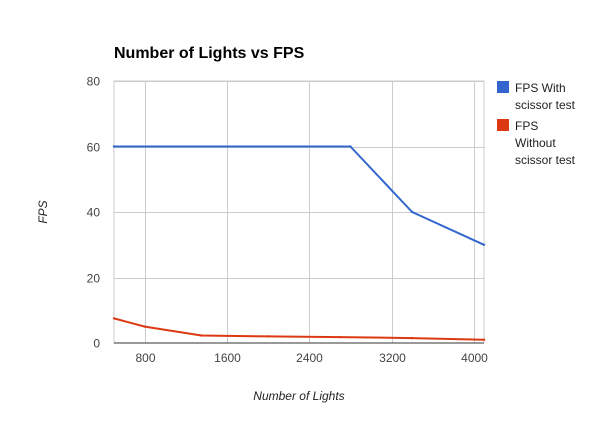 The image size is (598, 425). I want to click on x-tick-label: 3200, so click(392, 358).